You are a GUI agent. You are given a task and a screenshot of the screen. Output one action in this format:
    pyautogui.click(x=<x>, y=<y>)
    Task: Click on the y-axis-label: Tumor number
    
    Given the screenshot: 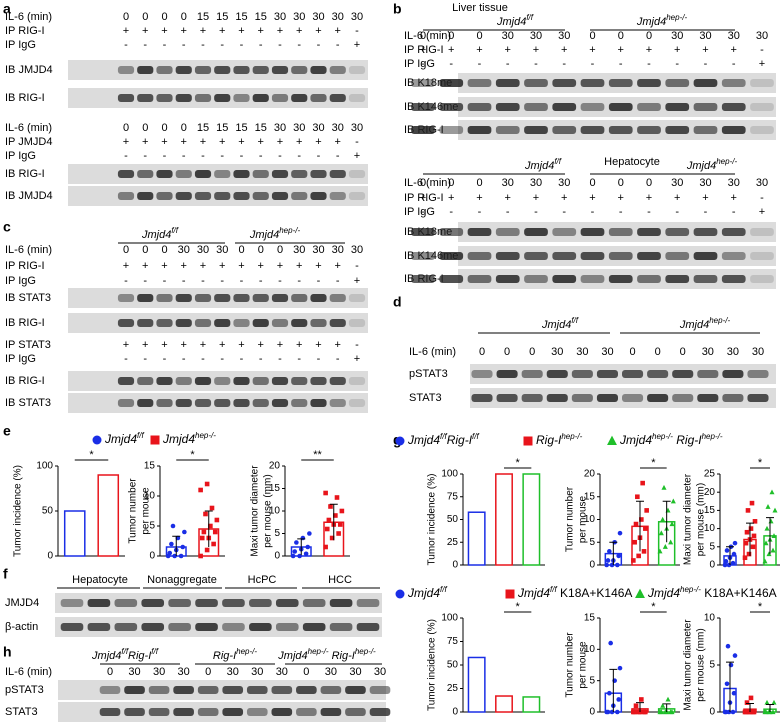 What is the action you would take?
    pyautogui.click(x=133, y=511)
    